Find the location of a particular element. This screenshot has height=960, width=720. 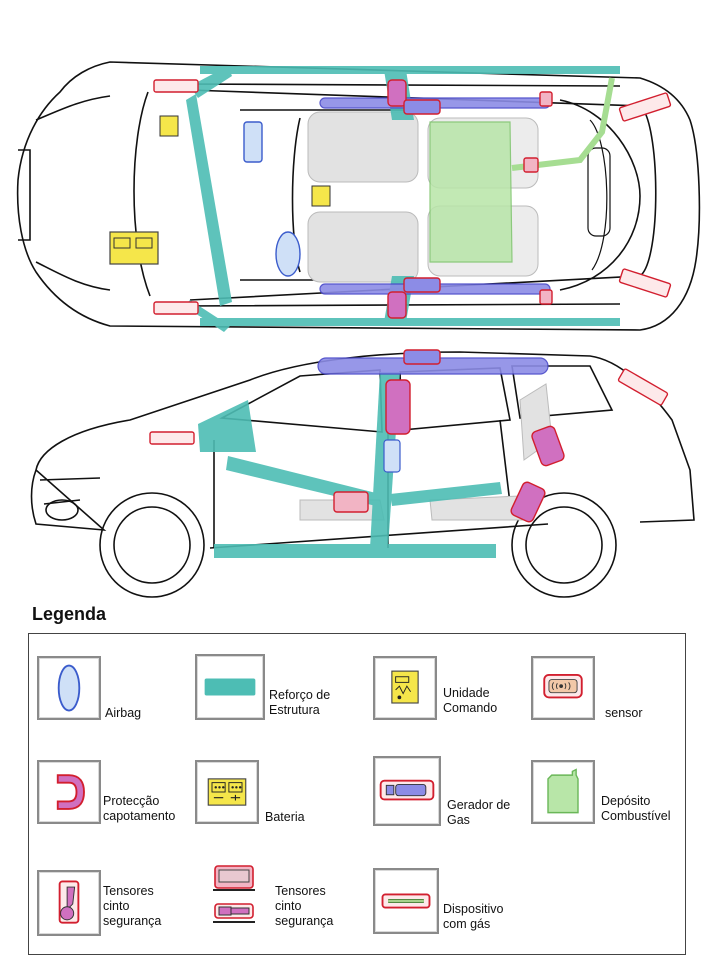

seatbelt-tensioner-rail-icon is located at coordinates (234, 896).